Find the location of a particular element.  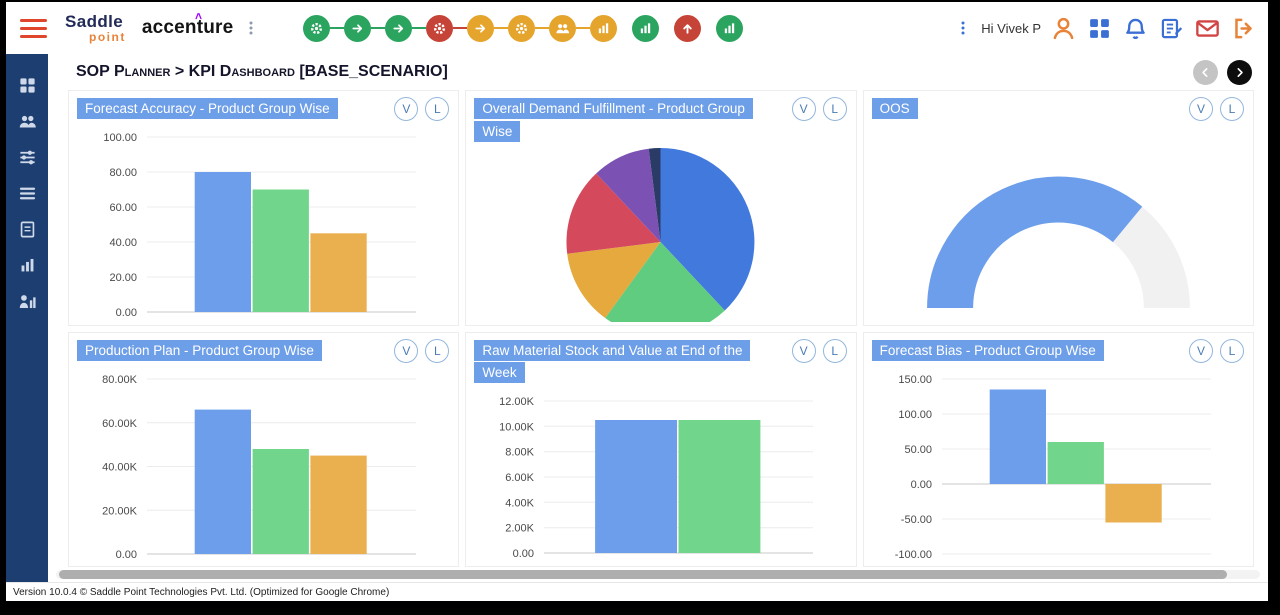

scrollbar-thumb is located at coordinates (643, 574).